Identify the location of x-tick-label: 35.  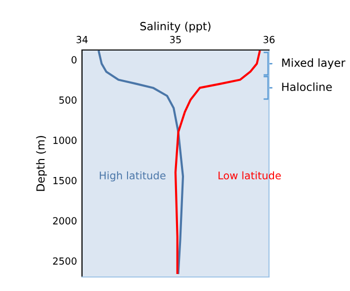
(175, 40).